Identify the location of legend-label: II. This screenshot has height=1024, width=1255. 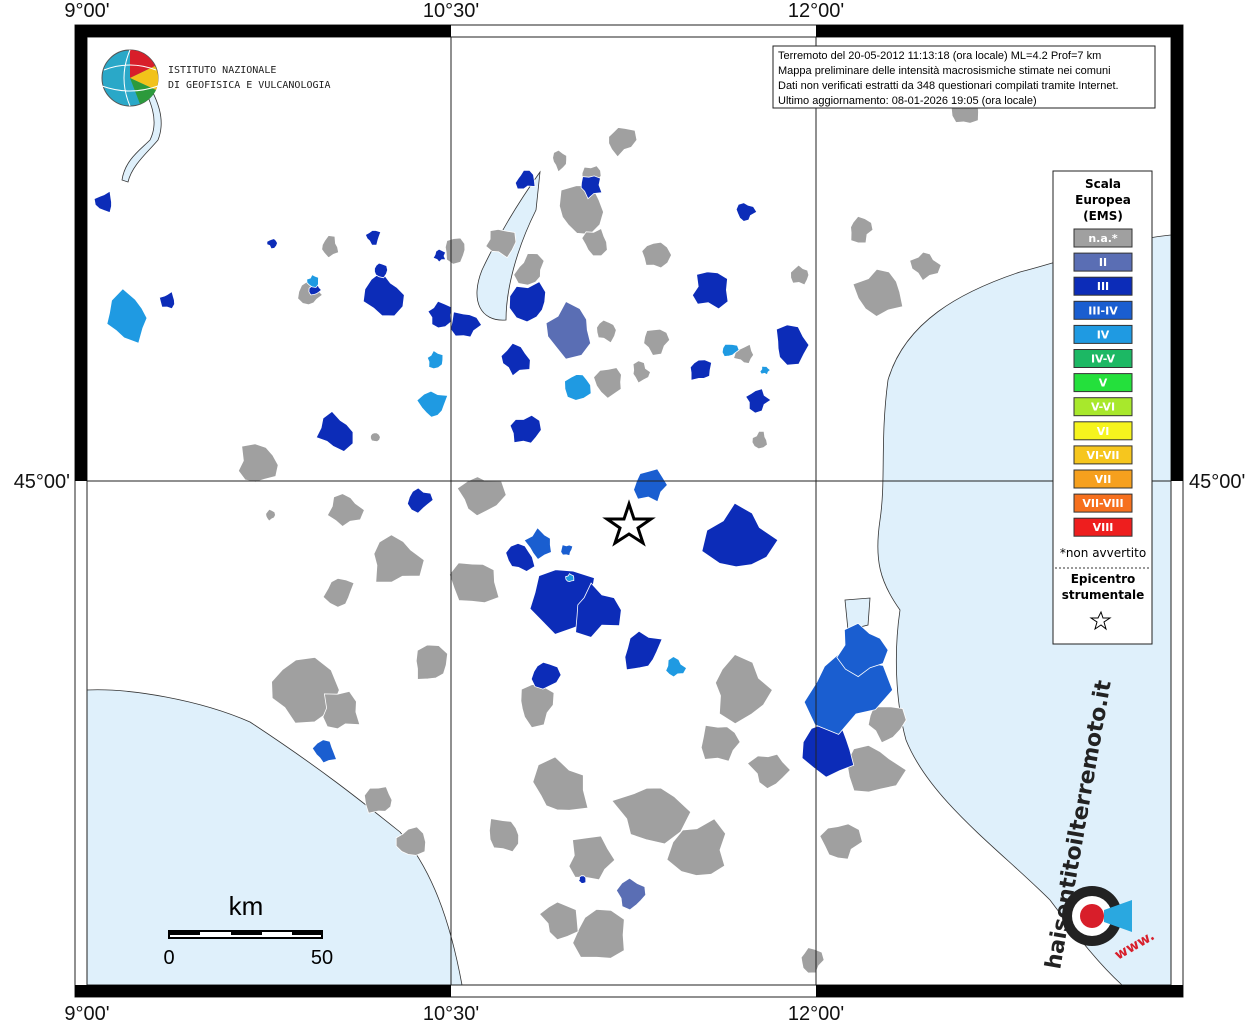
(1103, 262).